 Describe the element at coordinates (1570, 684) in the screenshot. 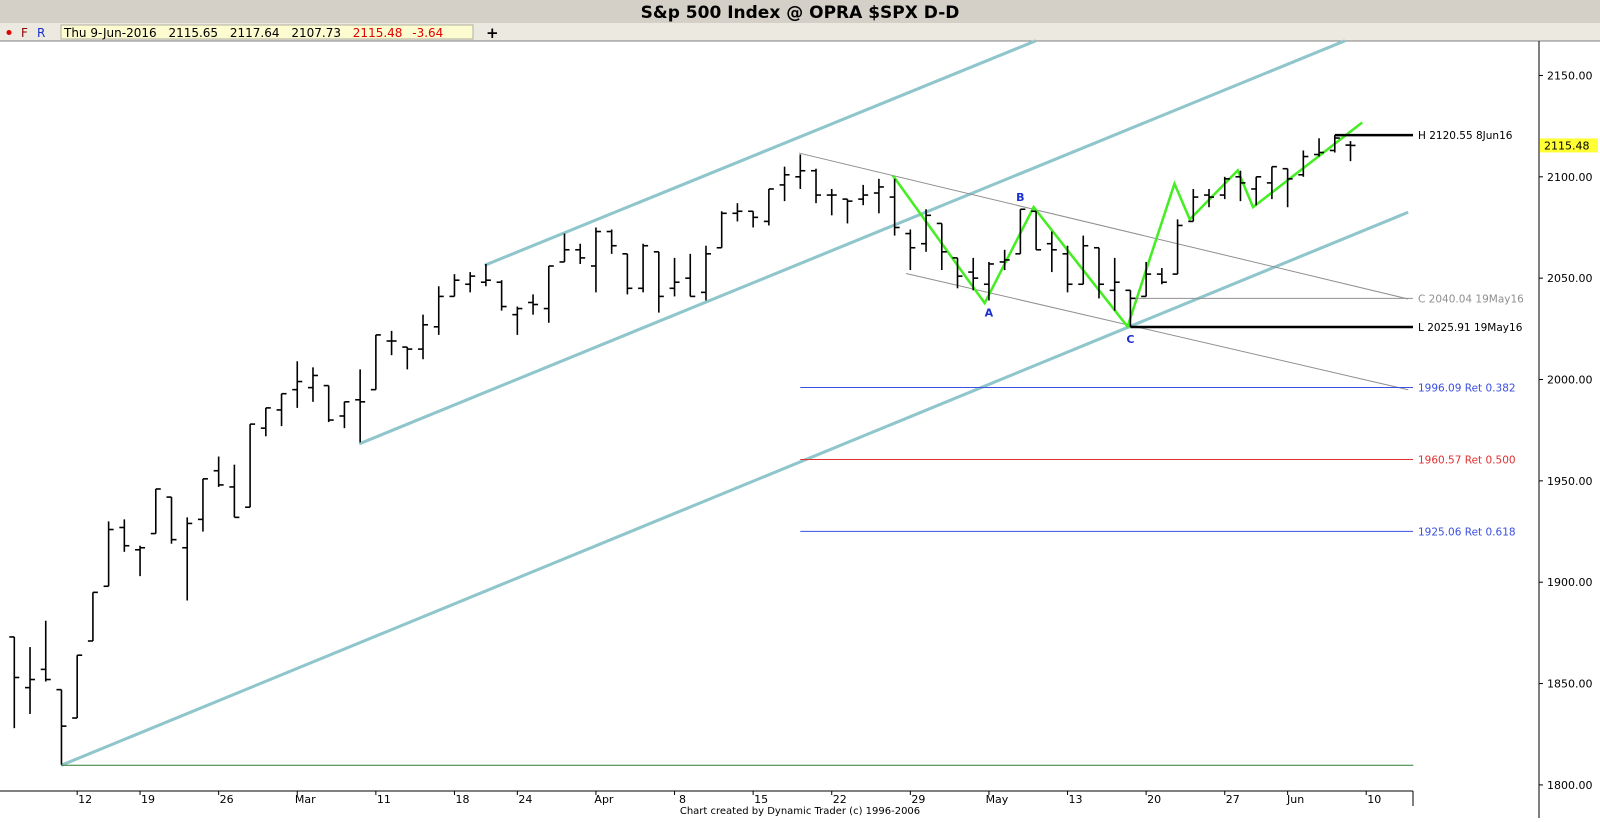

I see `y-tick-label: 1850.00` at that location.